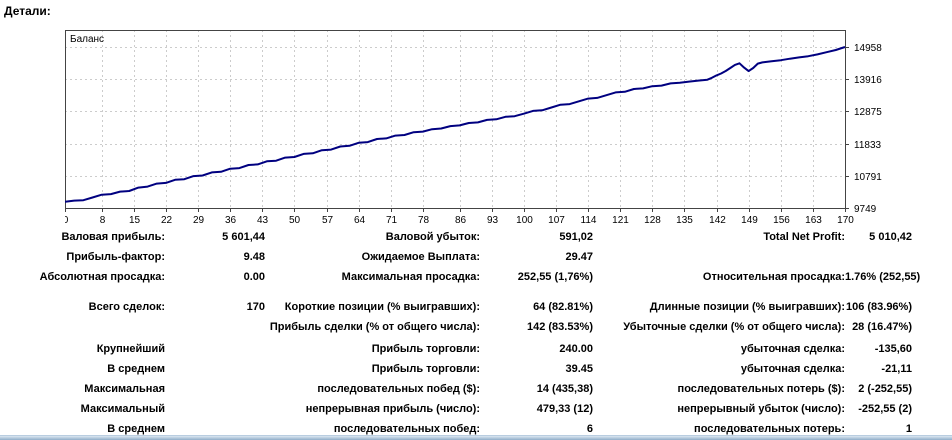 The height and width of the screenshot is (440, 952). I want to click on x-axis-tick-label: 22, so click(167, 220).